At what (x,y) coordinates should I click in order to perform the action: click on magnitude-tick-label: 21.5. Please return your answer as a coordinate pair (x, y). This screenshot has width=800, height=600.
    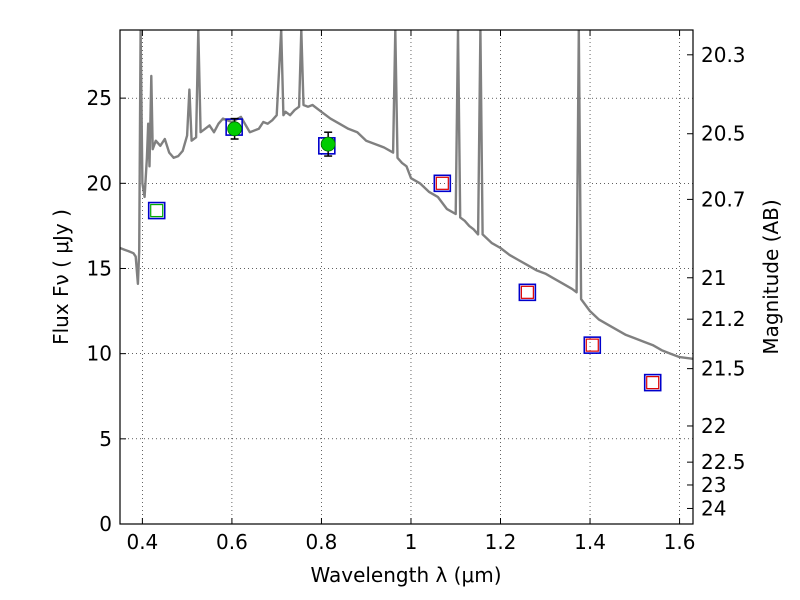
    Looking at the image, I should click on (723, 369).